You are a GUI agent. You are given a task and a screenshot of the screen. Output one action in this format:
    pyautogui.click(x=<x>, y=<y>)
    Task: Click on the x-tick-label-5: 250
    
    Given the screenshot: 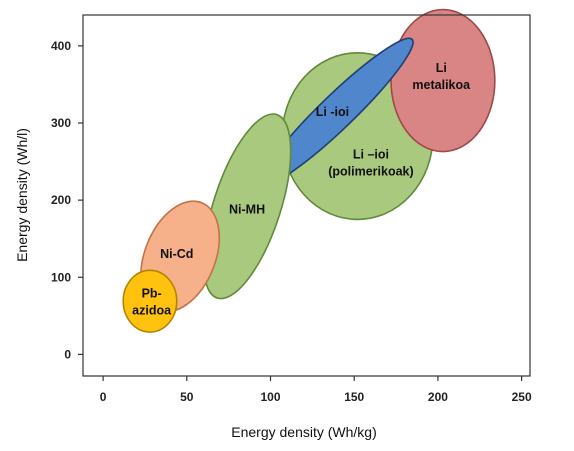 What is the action you would take?
    pyautogui.click(x=522, y=397)
    